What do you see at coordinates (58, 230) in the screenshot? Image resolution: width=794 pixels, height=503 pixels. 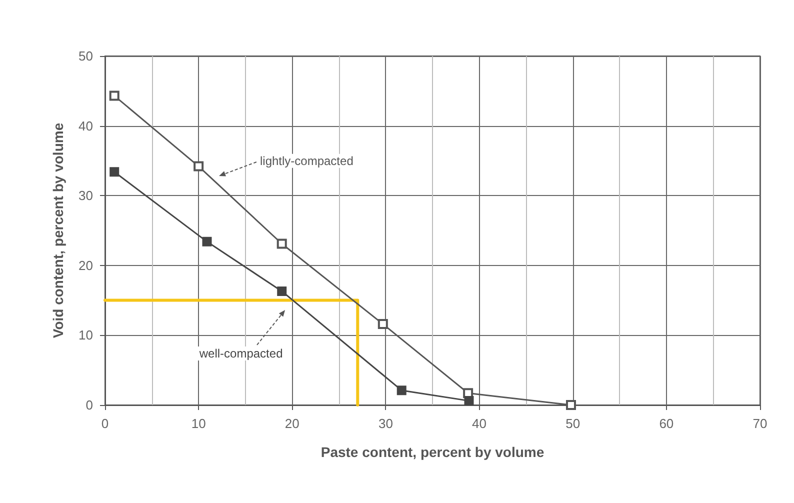 I see `y-axis-title: Void content, percent by volume` at bounding box center [58, 230].